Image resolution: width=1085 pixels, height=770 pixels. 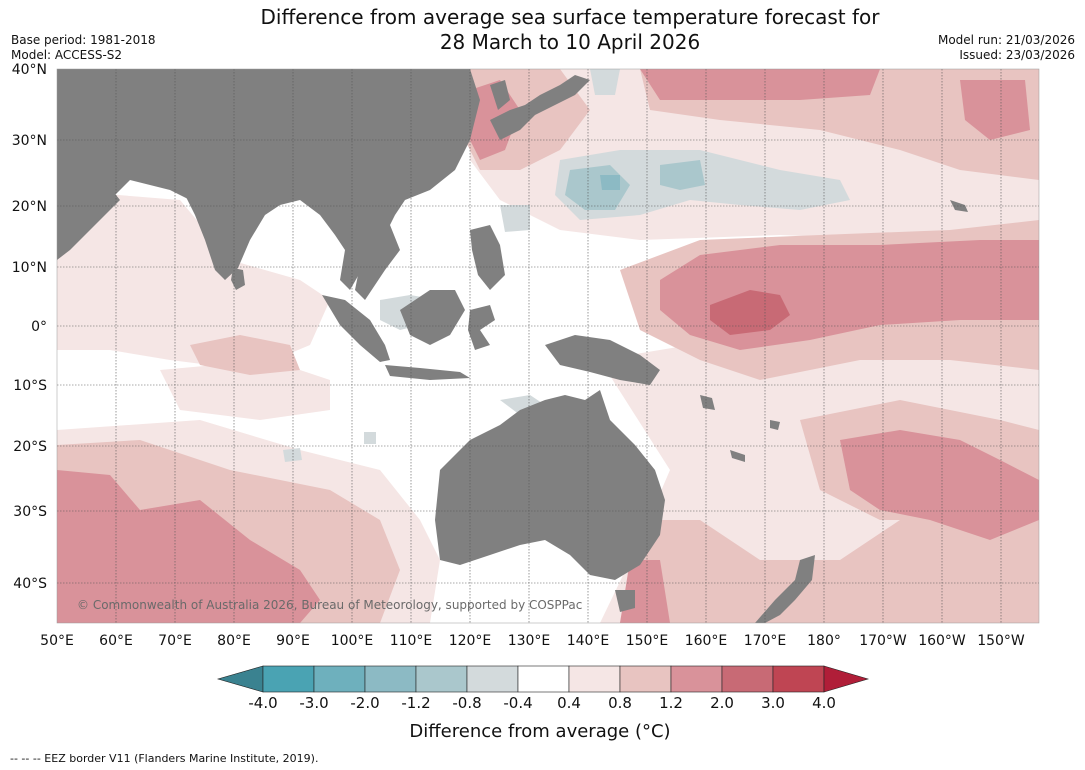 I want to click on land-korea, so click(x=500, y=95).